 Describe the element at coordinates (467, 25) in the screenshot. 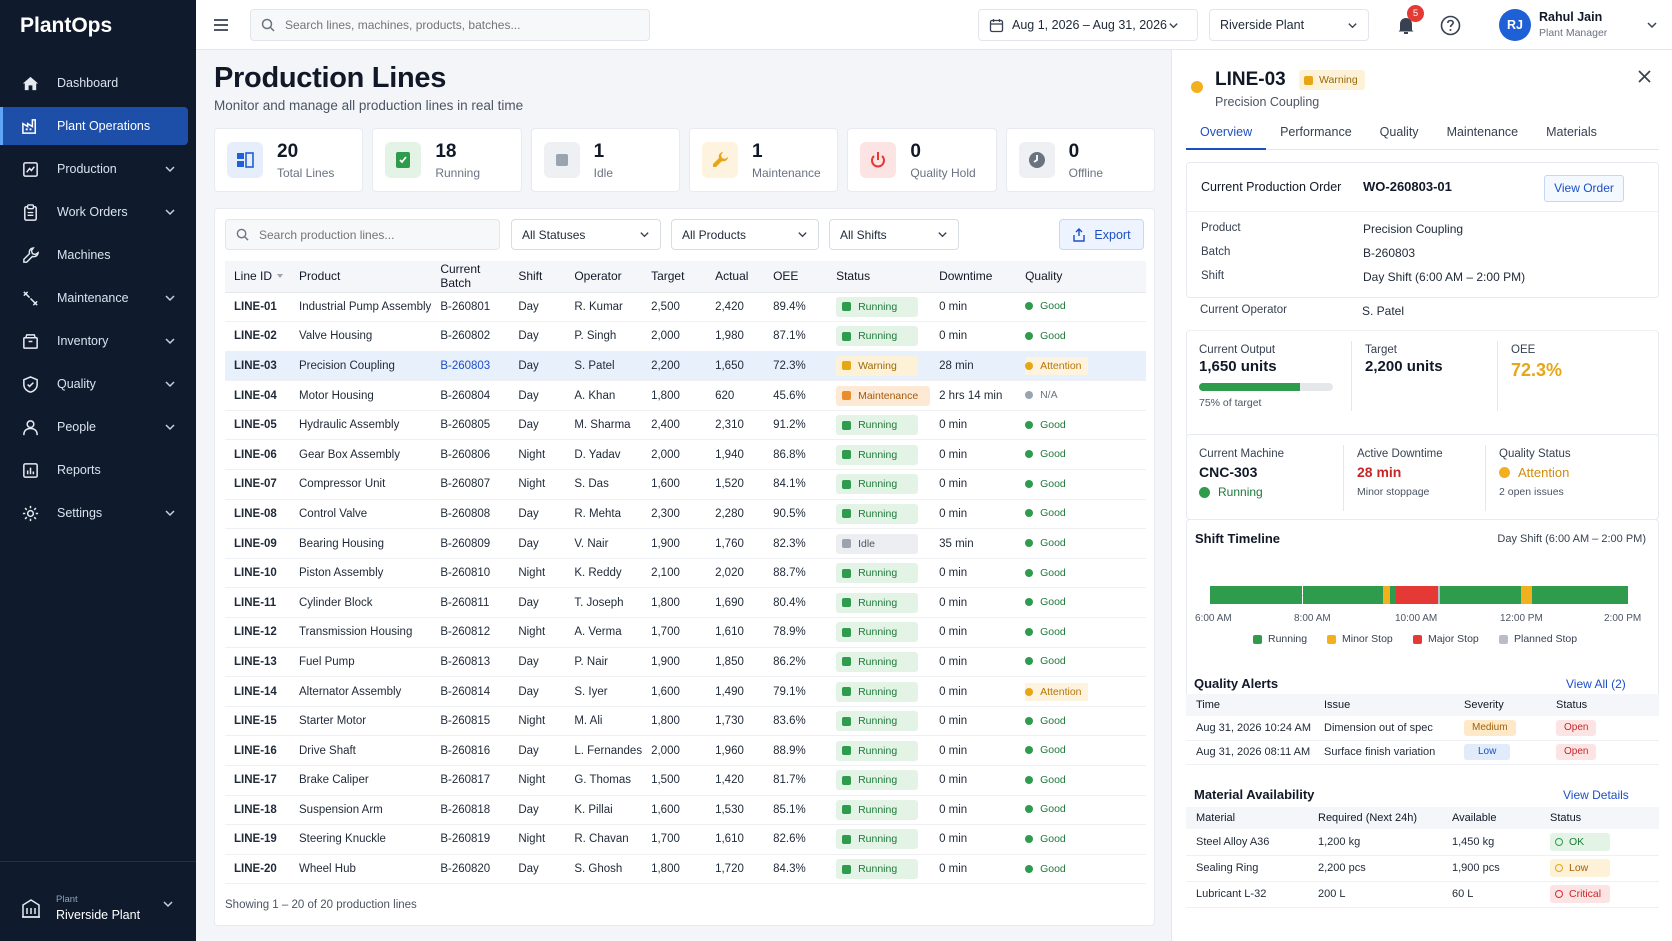

I see `search-input` at that location.